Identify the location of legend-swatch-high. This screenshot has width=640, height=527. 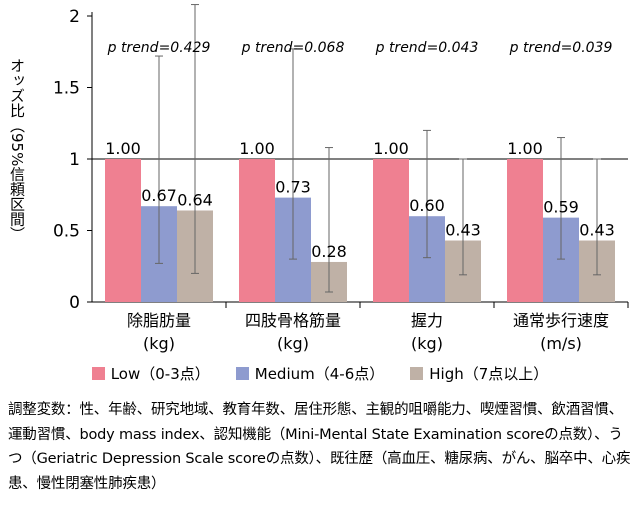
(417, 373).